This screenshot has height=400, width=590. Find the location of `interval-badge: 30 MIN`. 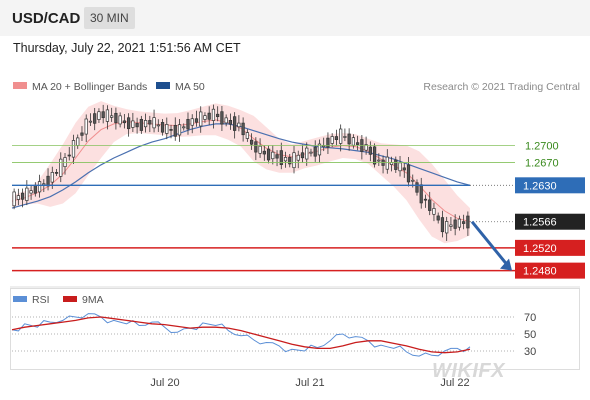

interval-badge: 30 MIN is located at coordinates (109, 18).